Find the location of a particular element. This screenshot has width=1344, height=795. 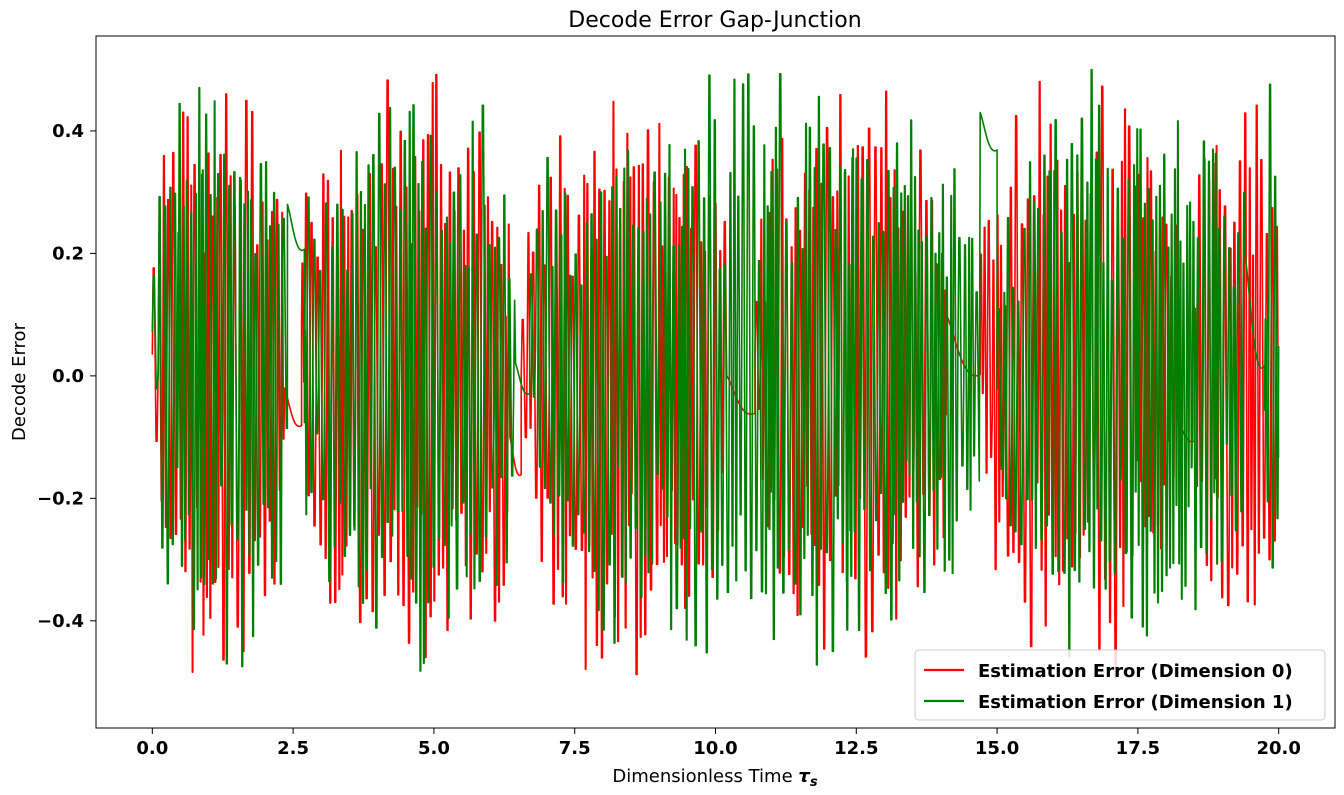

x-axis-label-subscript: s is located at coordinates (814, 782).